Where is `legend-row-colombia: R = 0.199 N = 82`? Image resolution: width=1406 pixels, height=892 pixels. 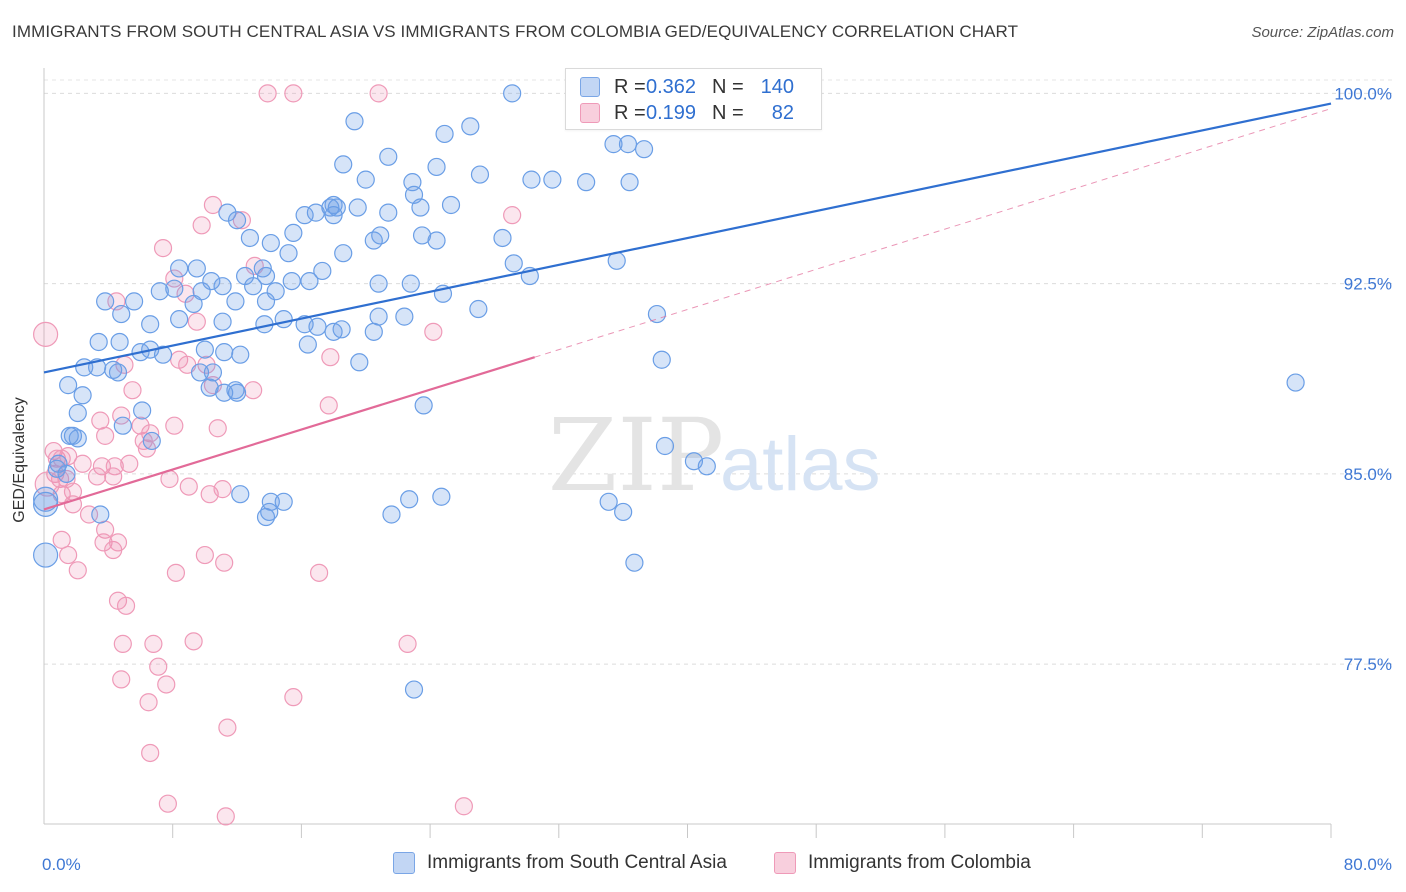
legend-row-colombia: R = 0.199 N = 82 is located at coordinates (687, 113).